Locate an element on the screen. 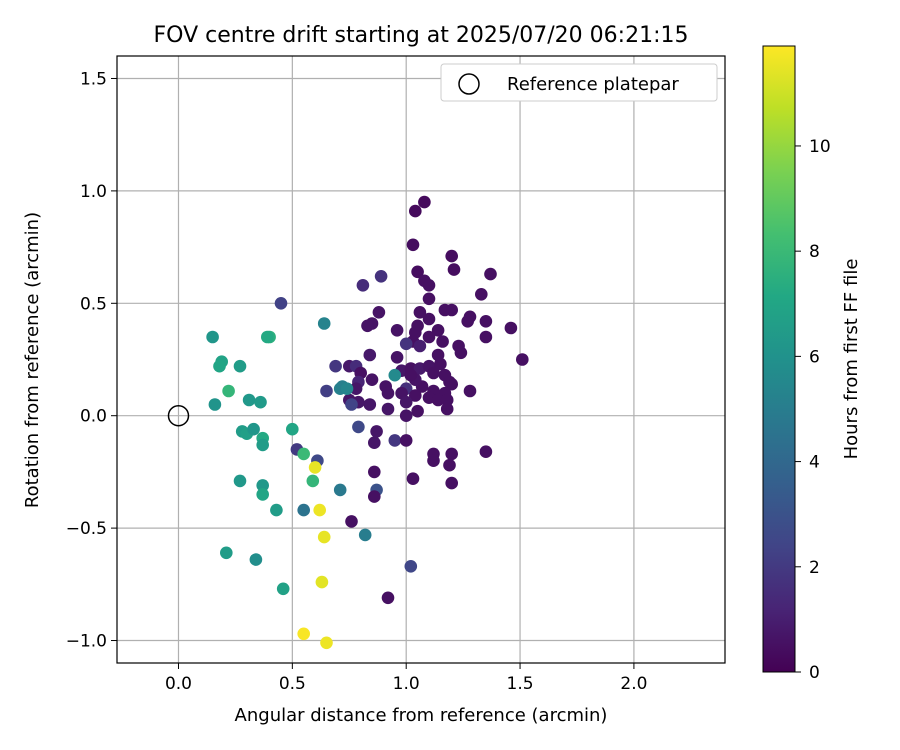  legend: Reference platepar is located at coordinates (579, 82).